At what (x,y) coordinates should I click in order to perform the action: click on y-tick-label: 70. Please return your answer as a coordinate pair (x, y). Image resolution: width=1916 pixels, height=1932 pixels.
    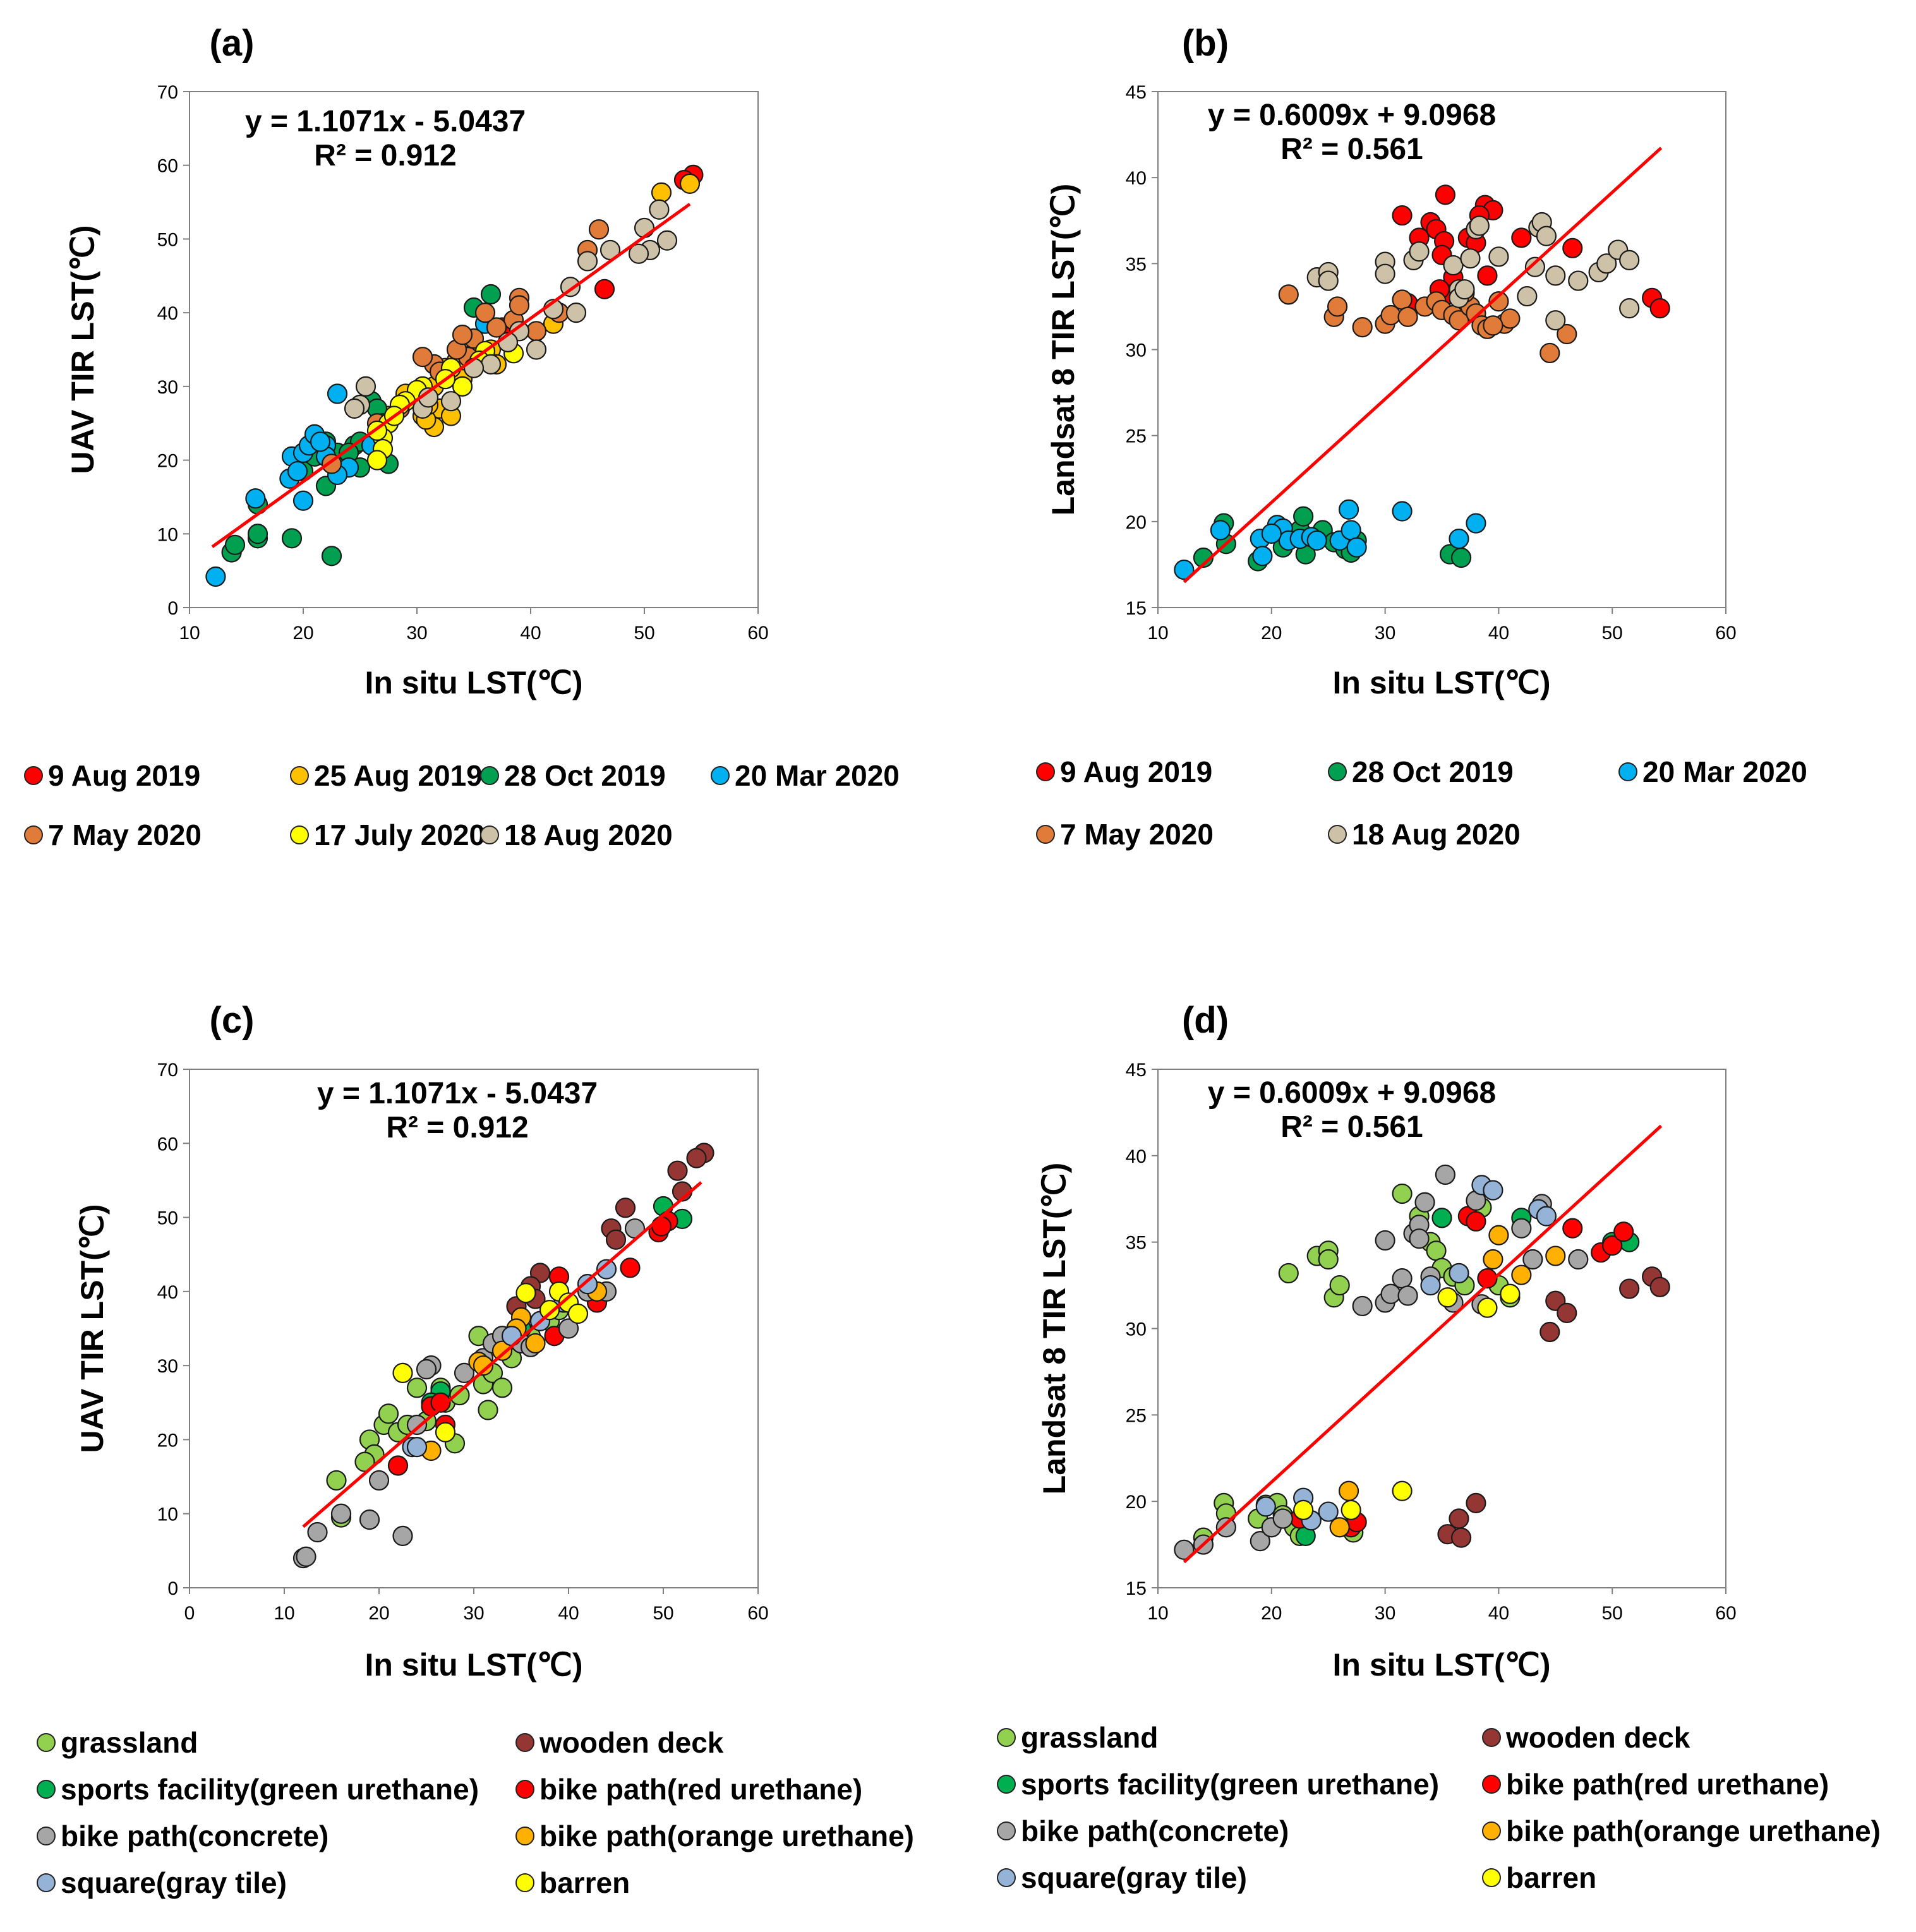
    Looking at the image, I should click on (168, 1070).